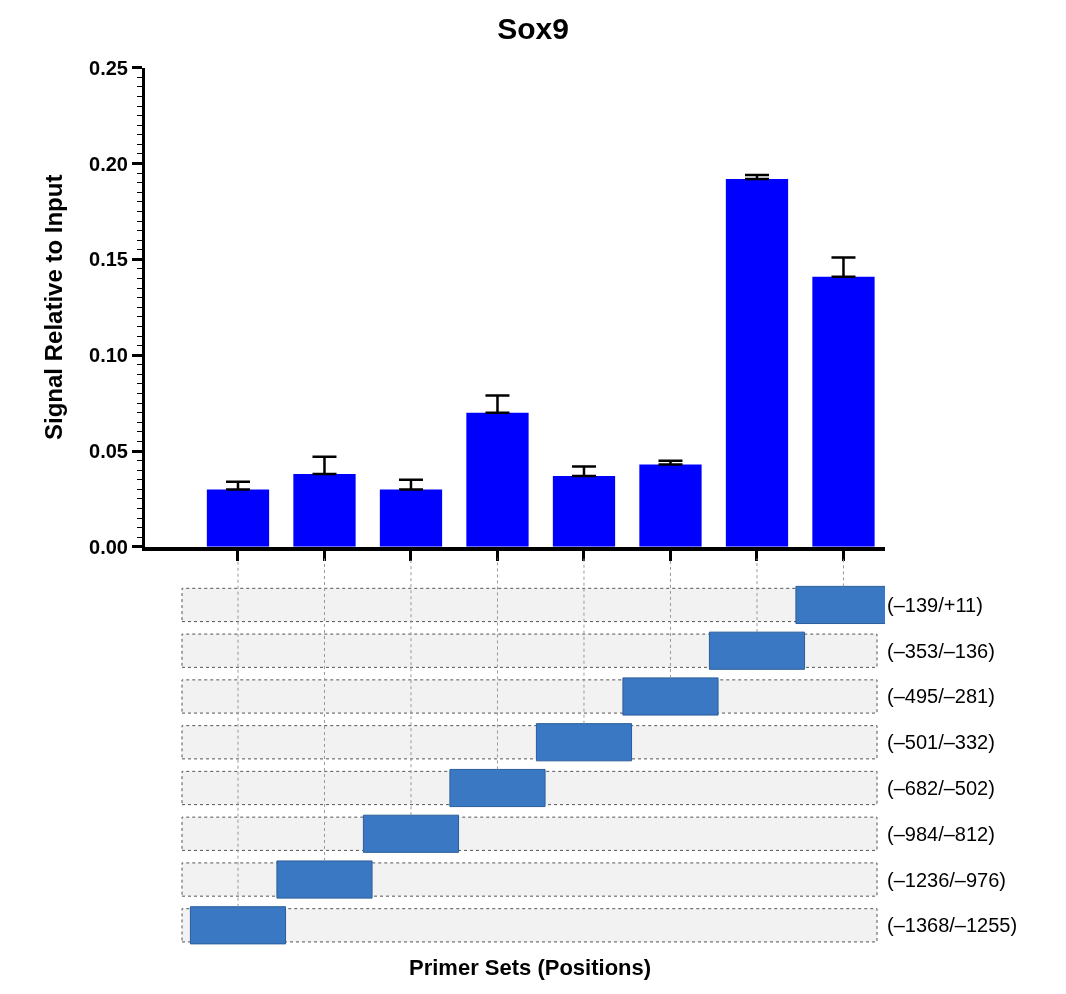 This screenshot has height=994, width=1066. What do you see at coordinates (941, 834) in the screenshot?
I see `text: (–984/–812)` at bounding box center [941, 834].